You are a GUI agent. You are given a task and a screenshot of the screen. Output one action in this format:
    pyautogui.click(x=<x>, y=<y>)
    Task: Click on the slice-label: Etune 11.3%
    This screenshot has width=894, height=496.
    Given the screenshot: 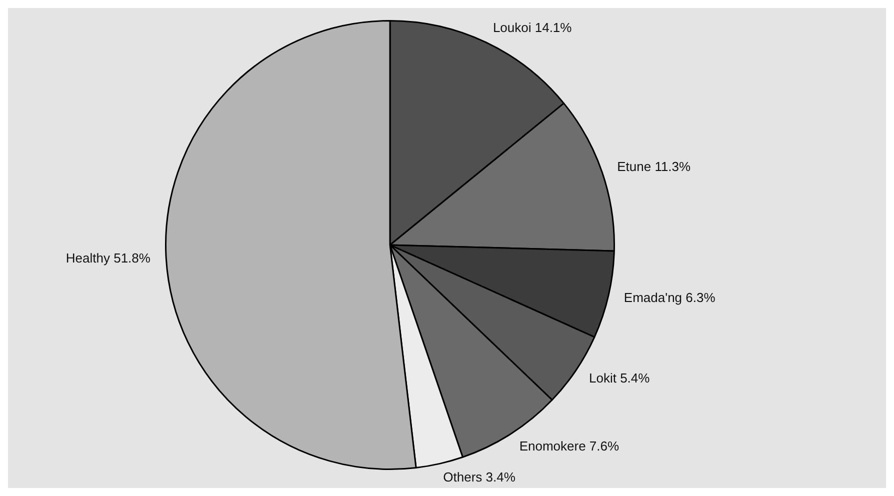 What is the action you would take?
    pyautogui.click(x=654, y=166)
    